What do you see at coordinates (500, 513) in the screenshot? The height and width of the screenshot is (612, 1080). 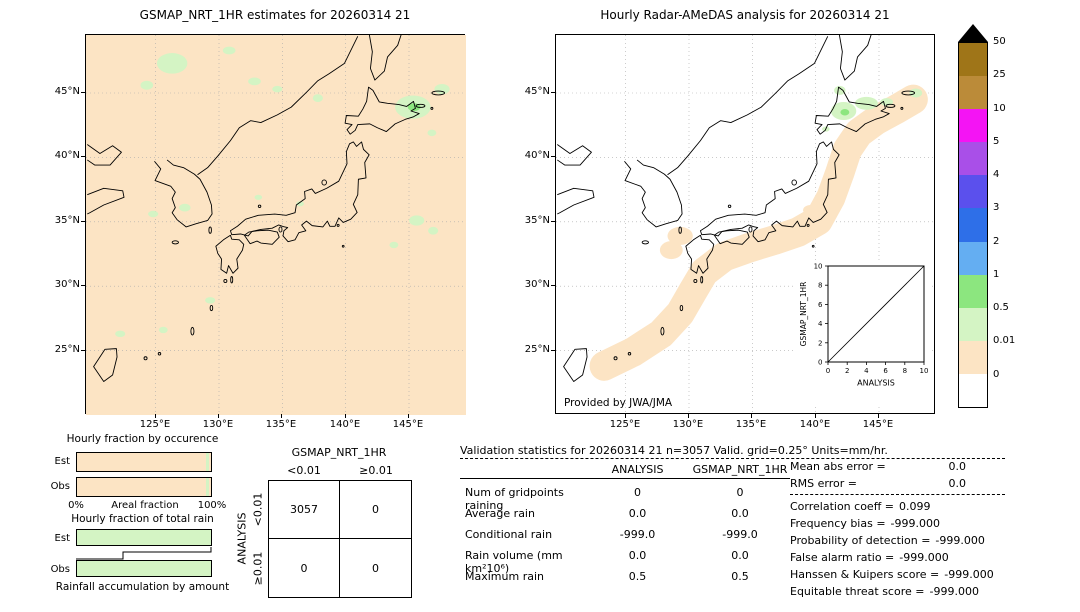 I see `stat-label: Average rain` at bounding box center [500, 513].